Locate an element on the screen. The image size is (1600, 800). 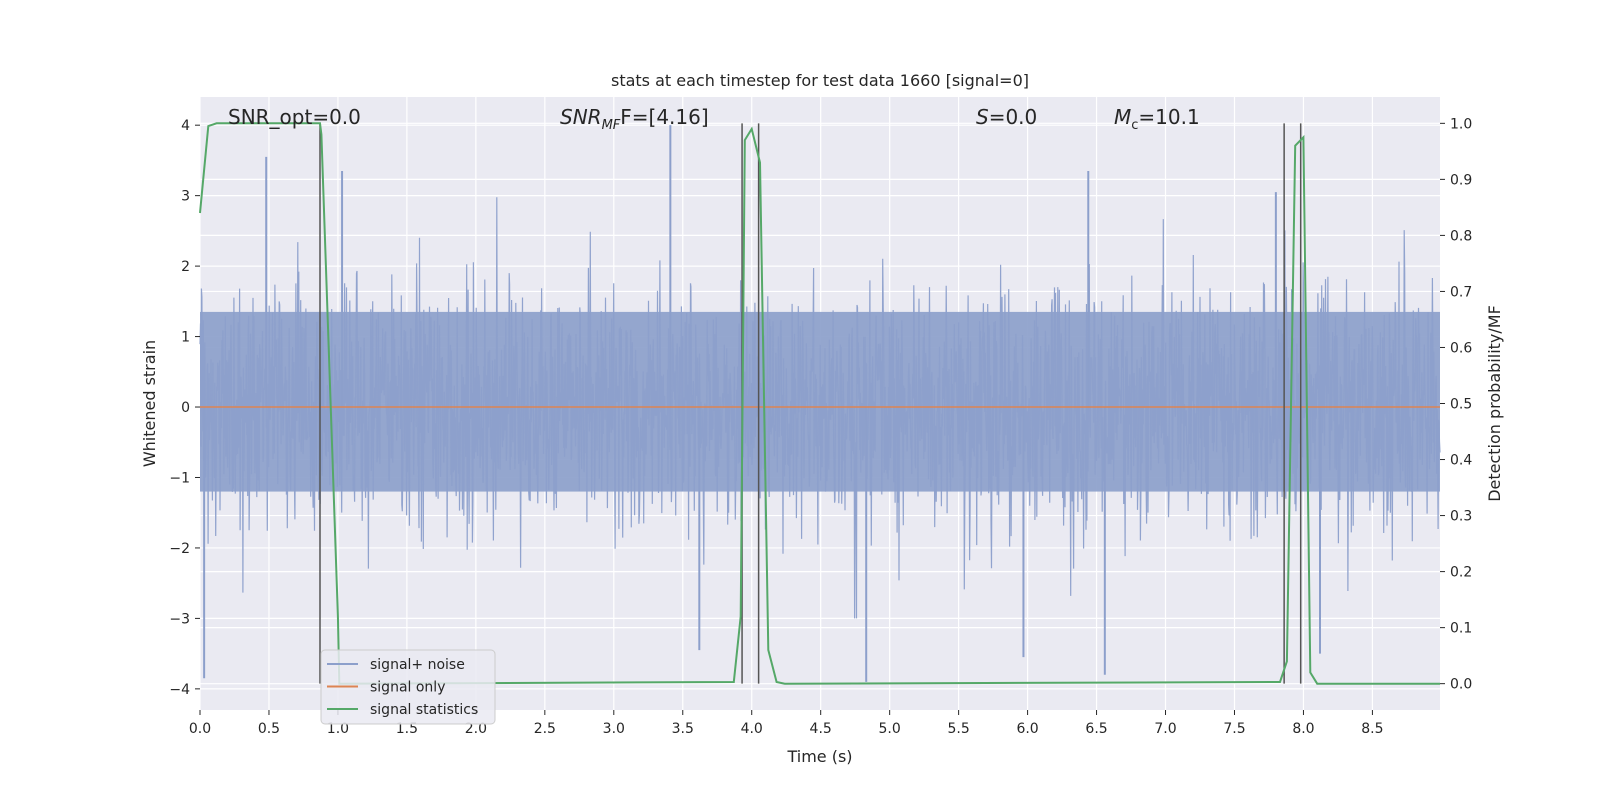
y-left-tick-label: −4 is located at coordinates (179, 690).